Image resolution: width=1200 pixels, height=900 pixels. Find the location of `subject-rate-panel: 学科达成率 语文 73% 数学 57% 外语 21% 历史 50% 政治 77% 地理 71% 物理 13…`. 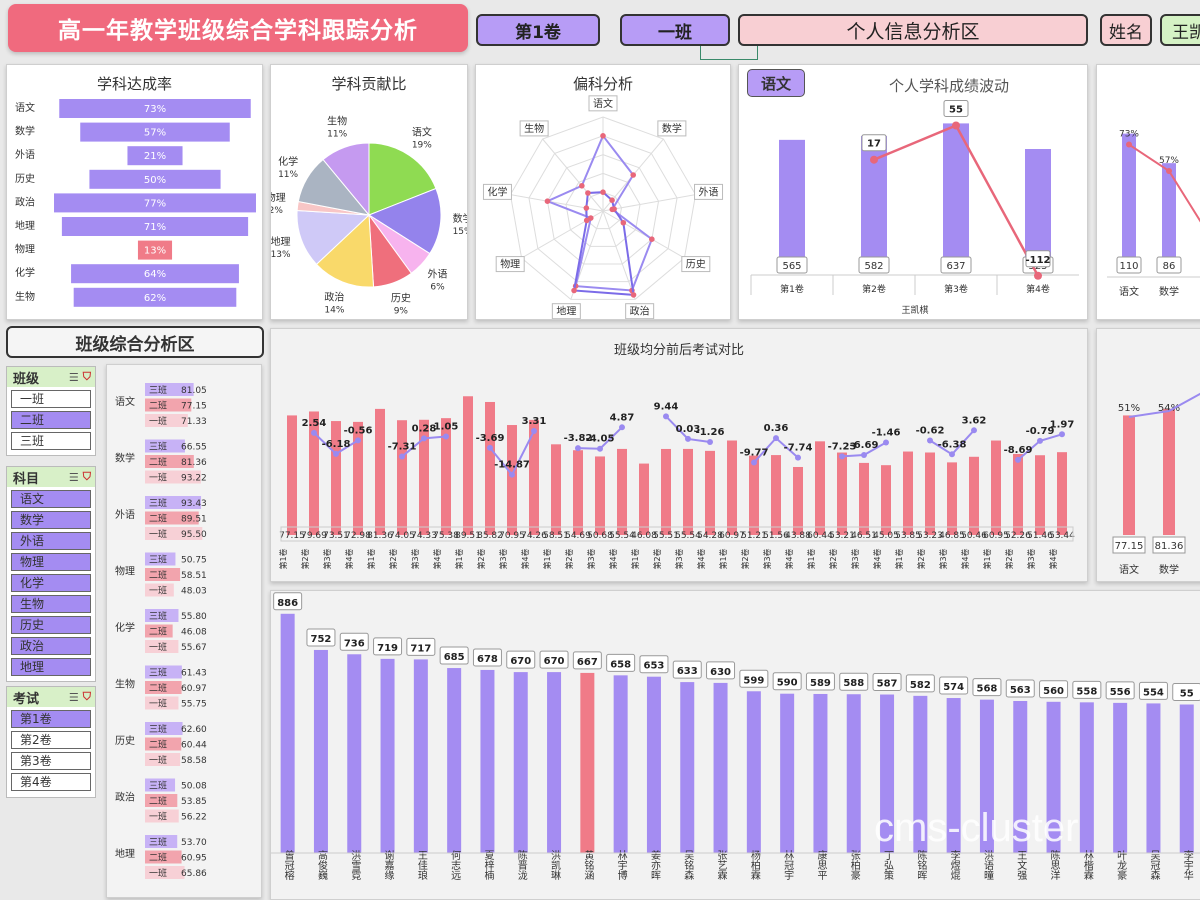

subject-rate-panel: 学科达成率 语文 73% 数学 57% 外语 21% 历史 50% 政治 77% 地理 71% 物理 13… is located at coordinates (134, 192).